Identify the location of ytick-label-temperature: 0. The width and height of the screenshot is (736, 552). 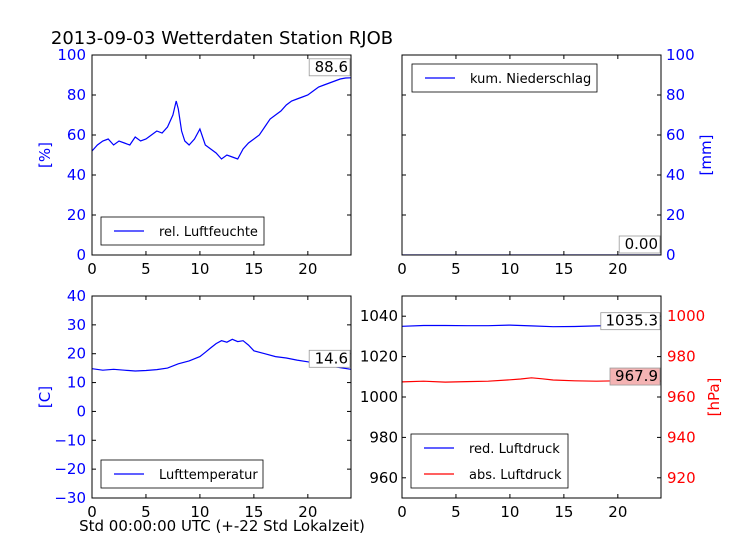
(81, 411).